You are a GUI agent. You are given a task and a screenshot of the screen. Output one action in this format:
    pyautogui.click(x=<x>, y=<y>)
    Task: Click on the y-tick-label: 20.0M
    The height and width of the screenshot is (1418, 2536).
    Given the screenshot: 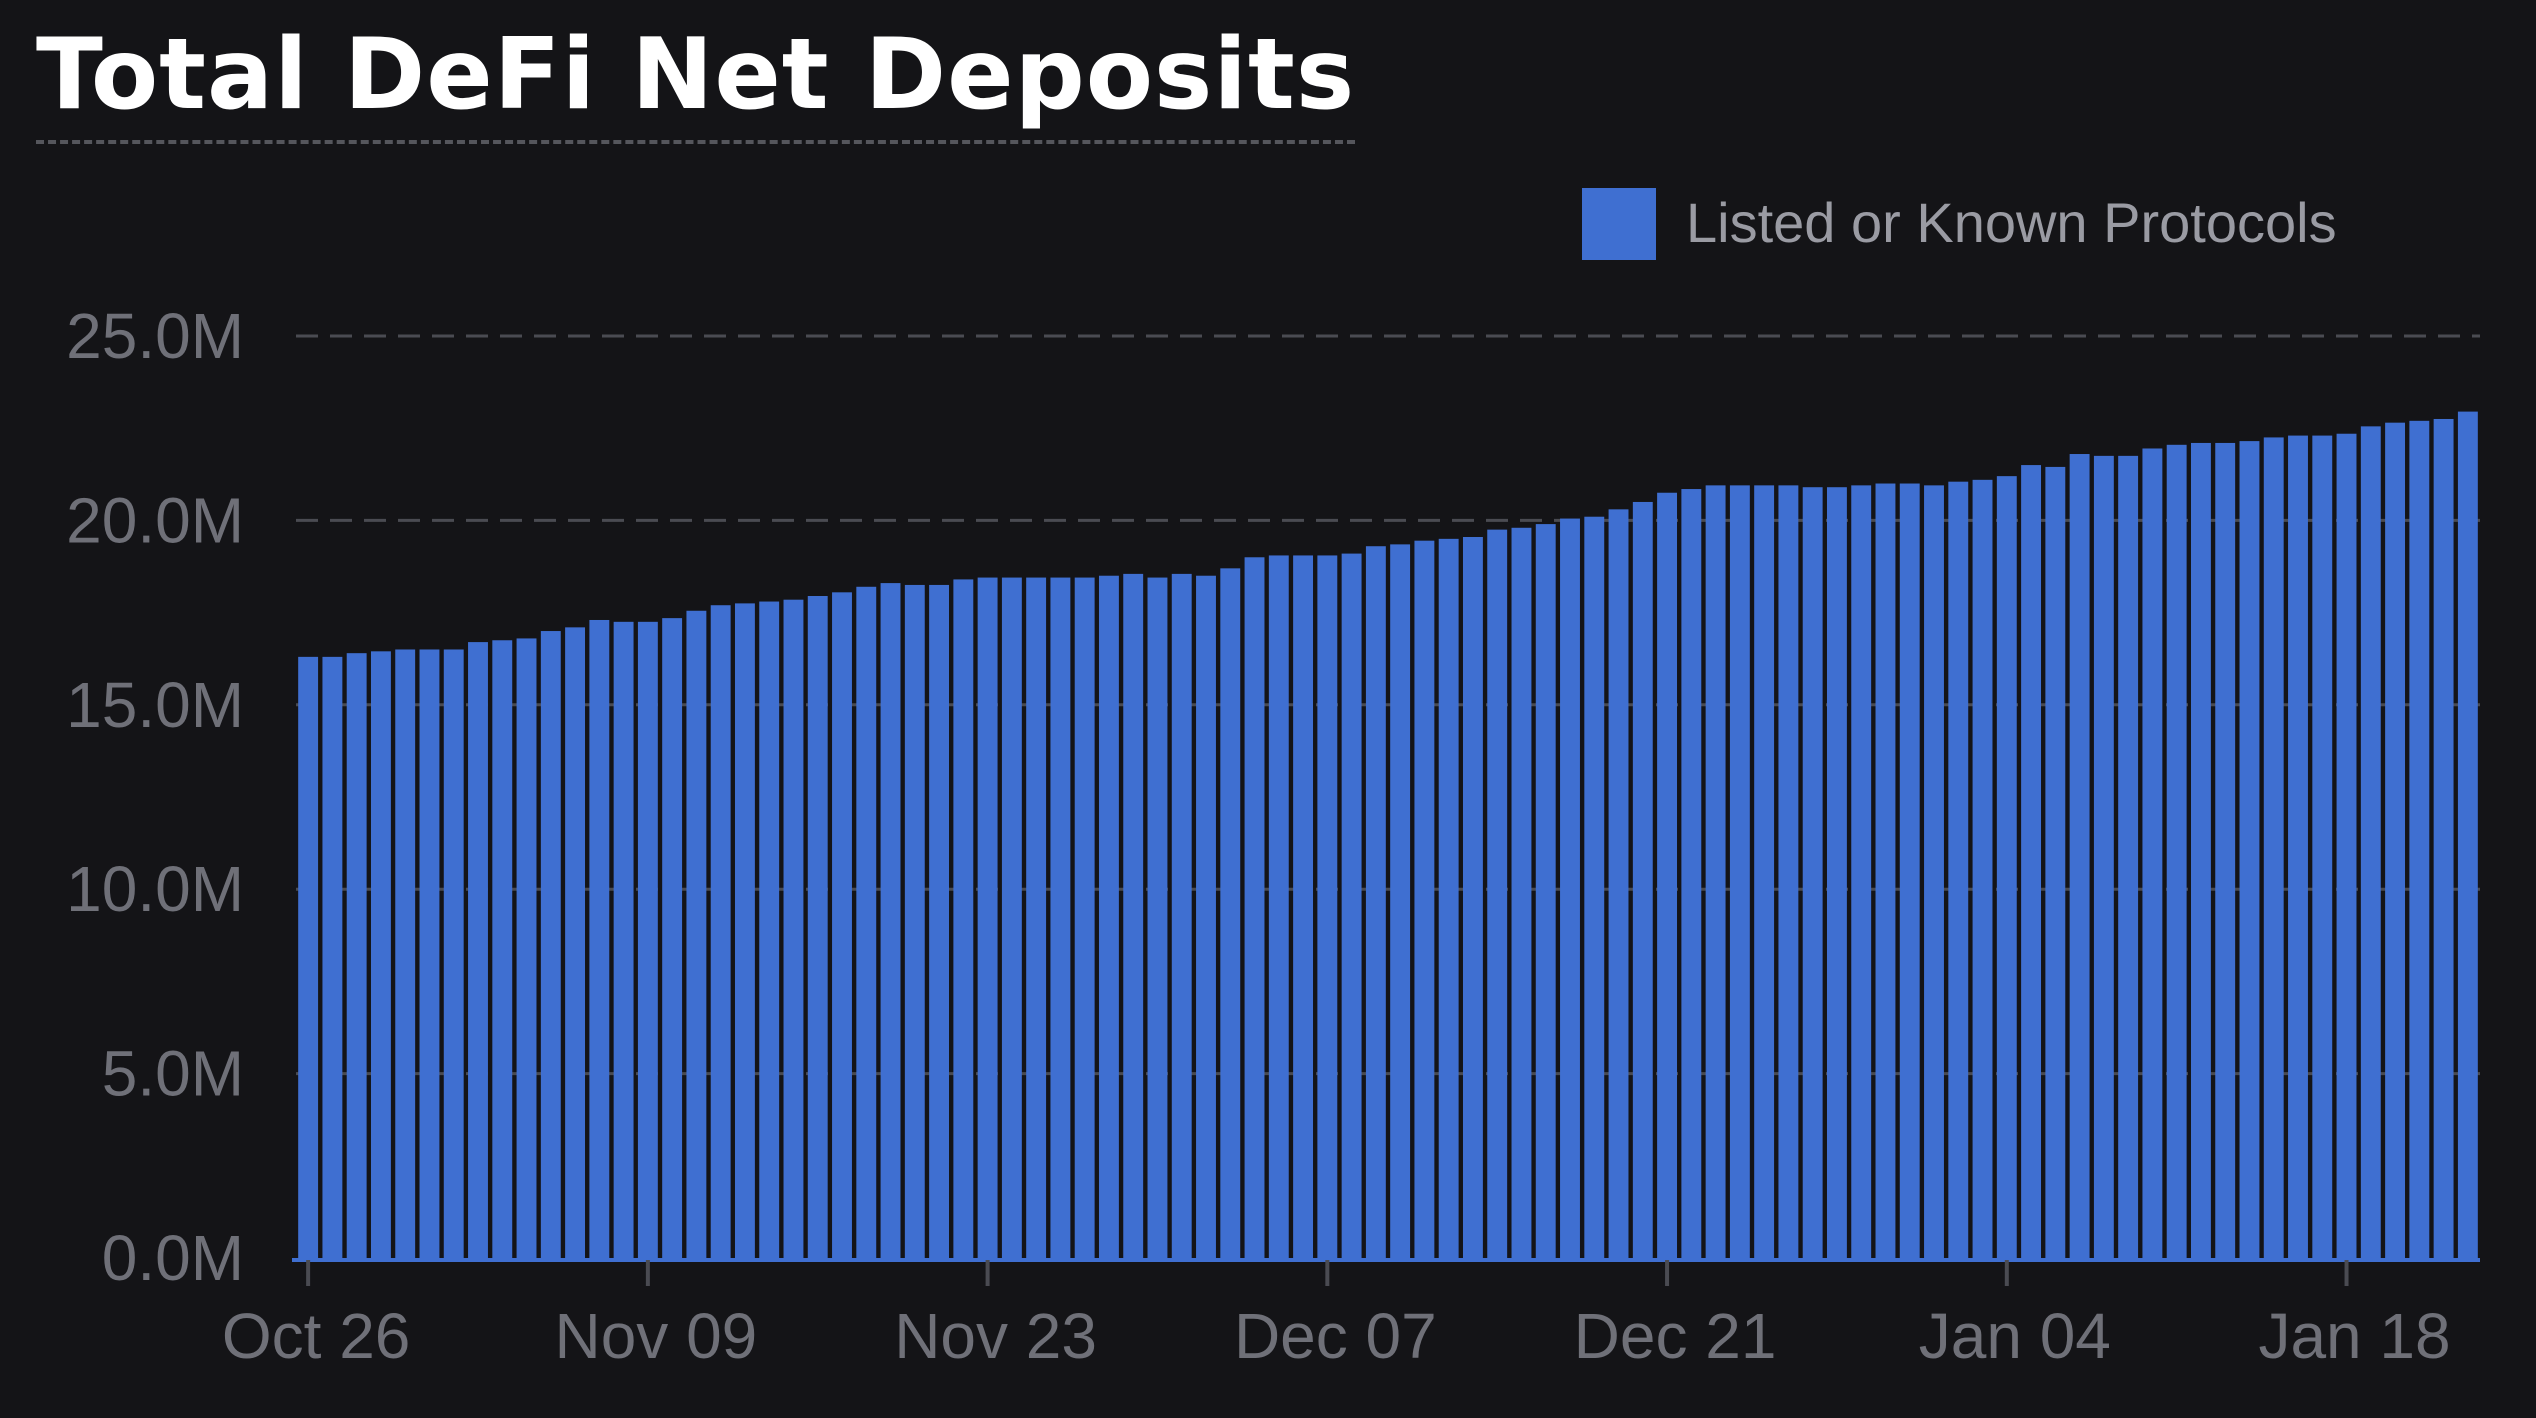 What is the action you would take?
    pyautogui.click(x=155, y=520)
    